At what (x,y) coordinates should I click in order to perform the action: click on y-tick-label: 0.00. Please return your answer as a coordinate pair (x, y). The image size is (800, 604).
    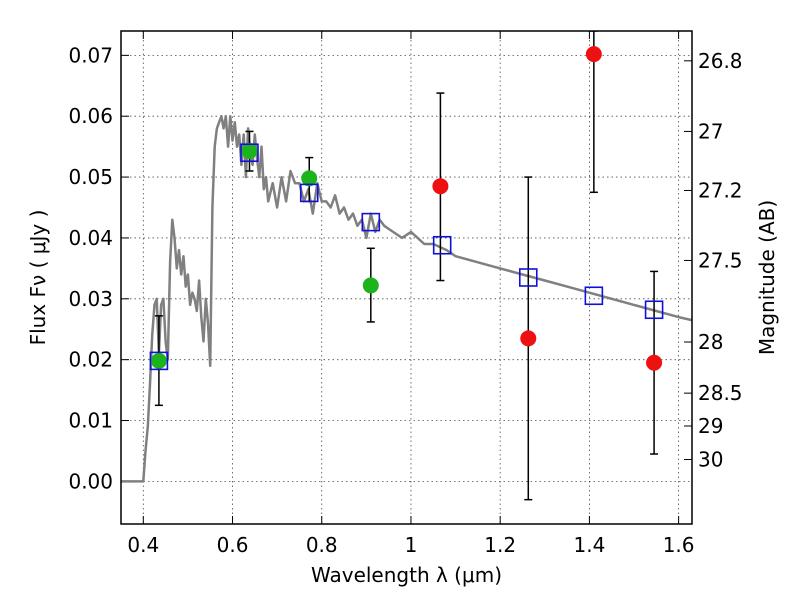
    Looking at the image, I should click on (90, 481).